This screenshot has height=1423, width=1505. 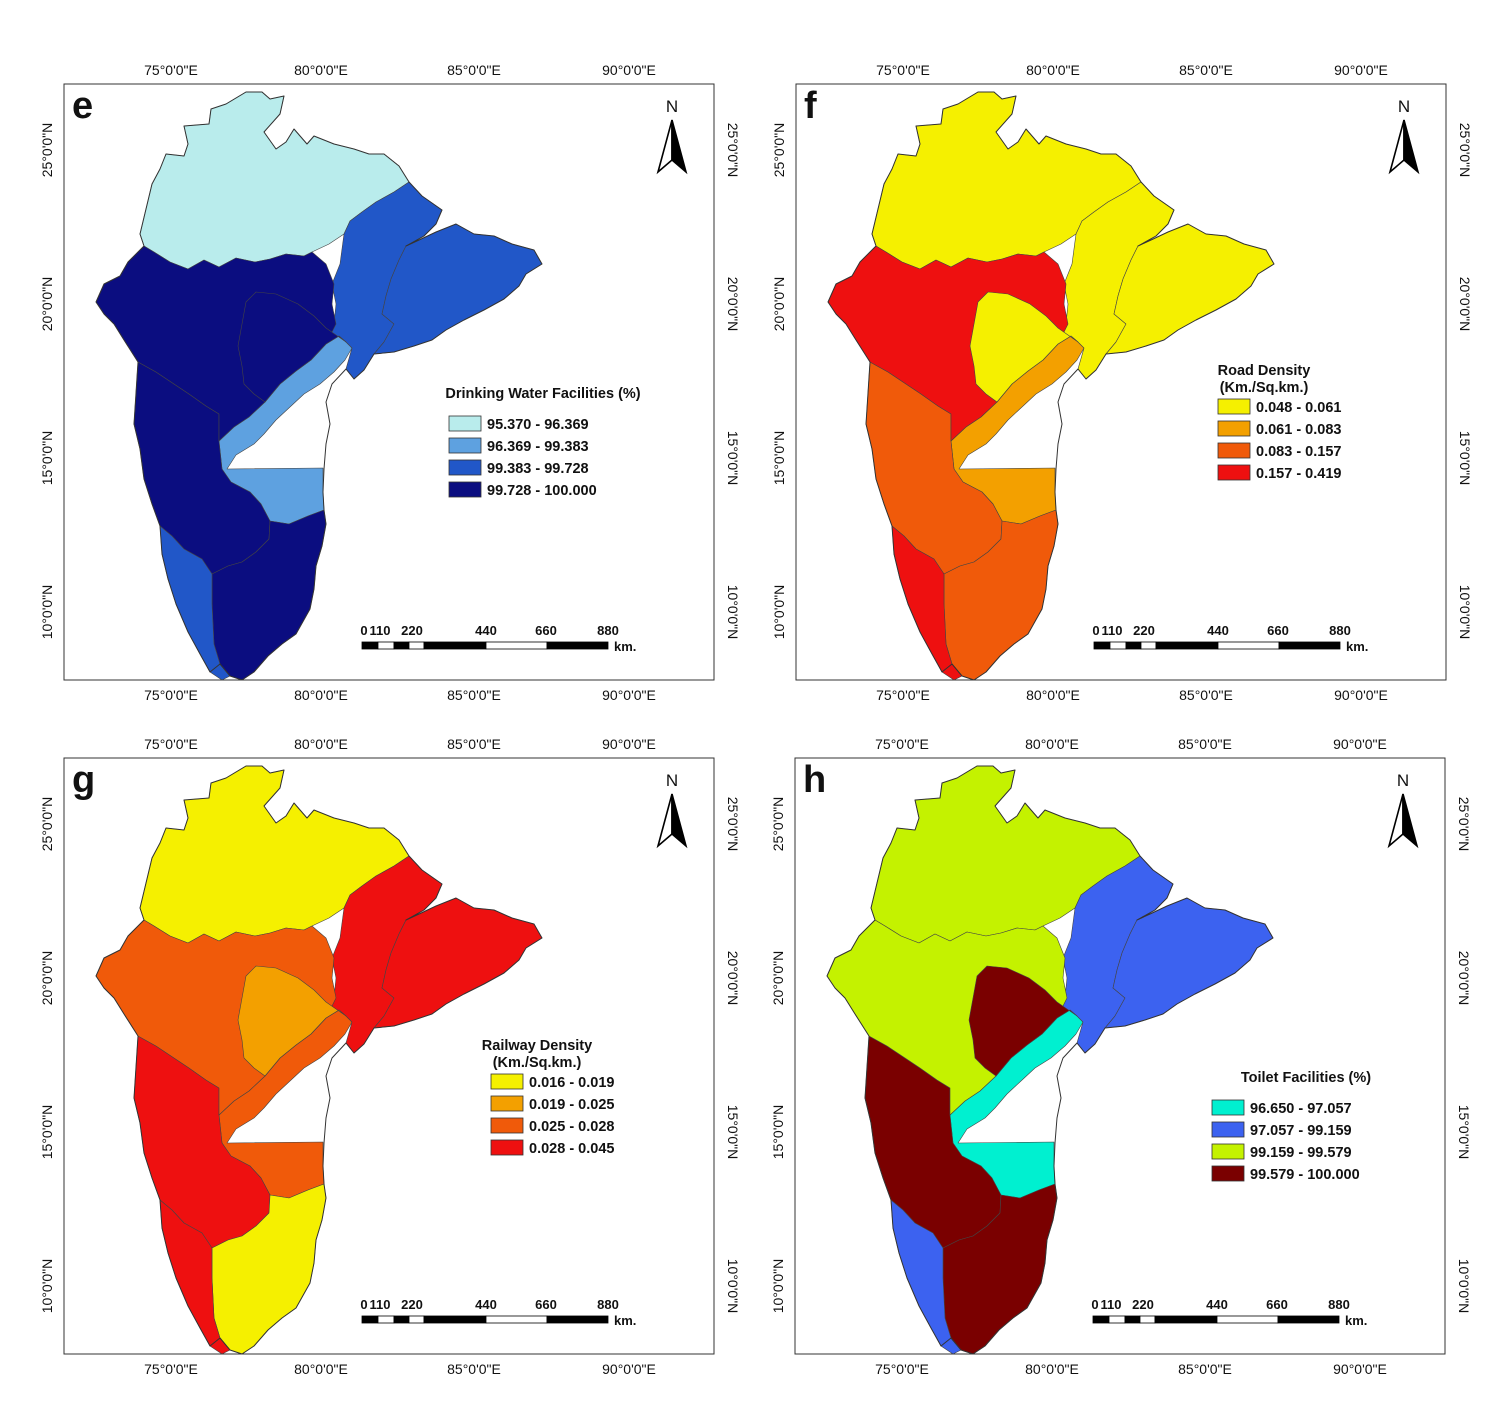 What do you see at coordinates (1278, 630) in the screenshot?
I see `scale-tick-label: 660` at bounding box center [1278, 630].